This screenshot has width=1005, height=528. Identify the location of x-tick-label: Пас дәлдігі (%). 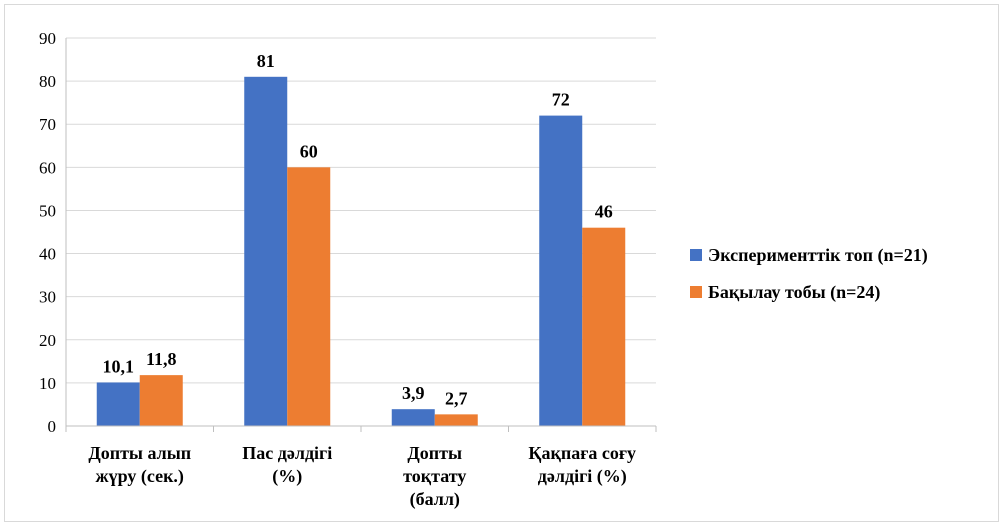
(287, 465).